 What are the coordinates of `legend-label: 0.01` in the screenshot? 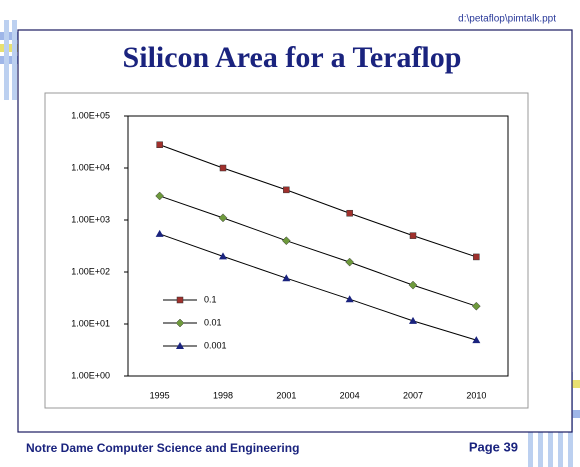 It's located at (213, 322).